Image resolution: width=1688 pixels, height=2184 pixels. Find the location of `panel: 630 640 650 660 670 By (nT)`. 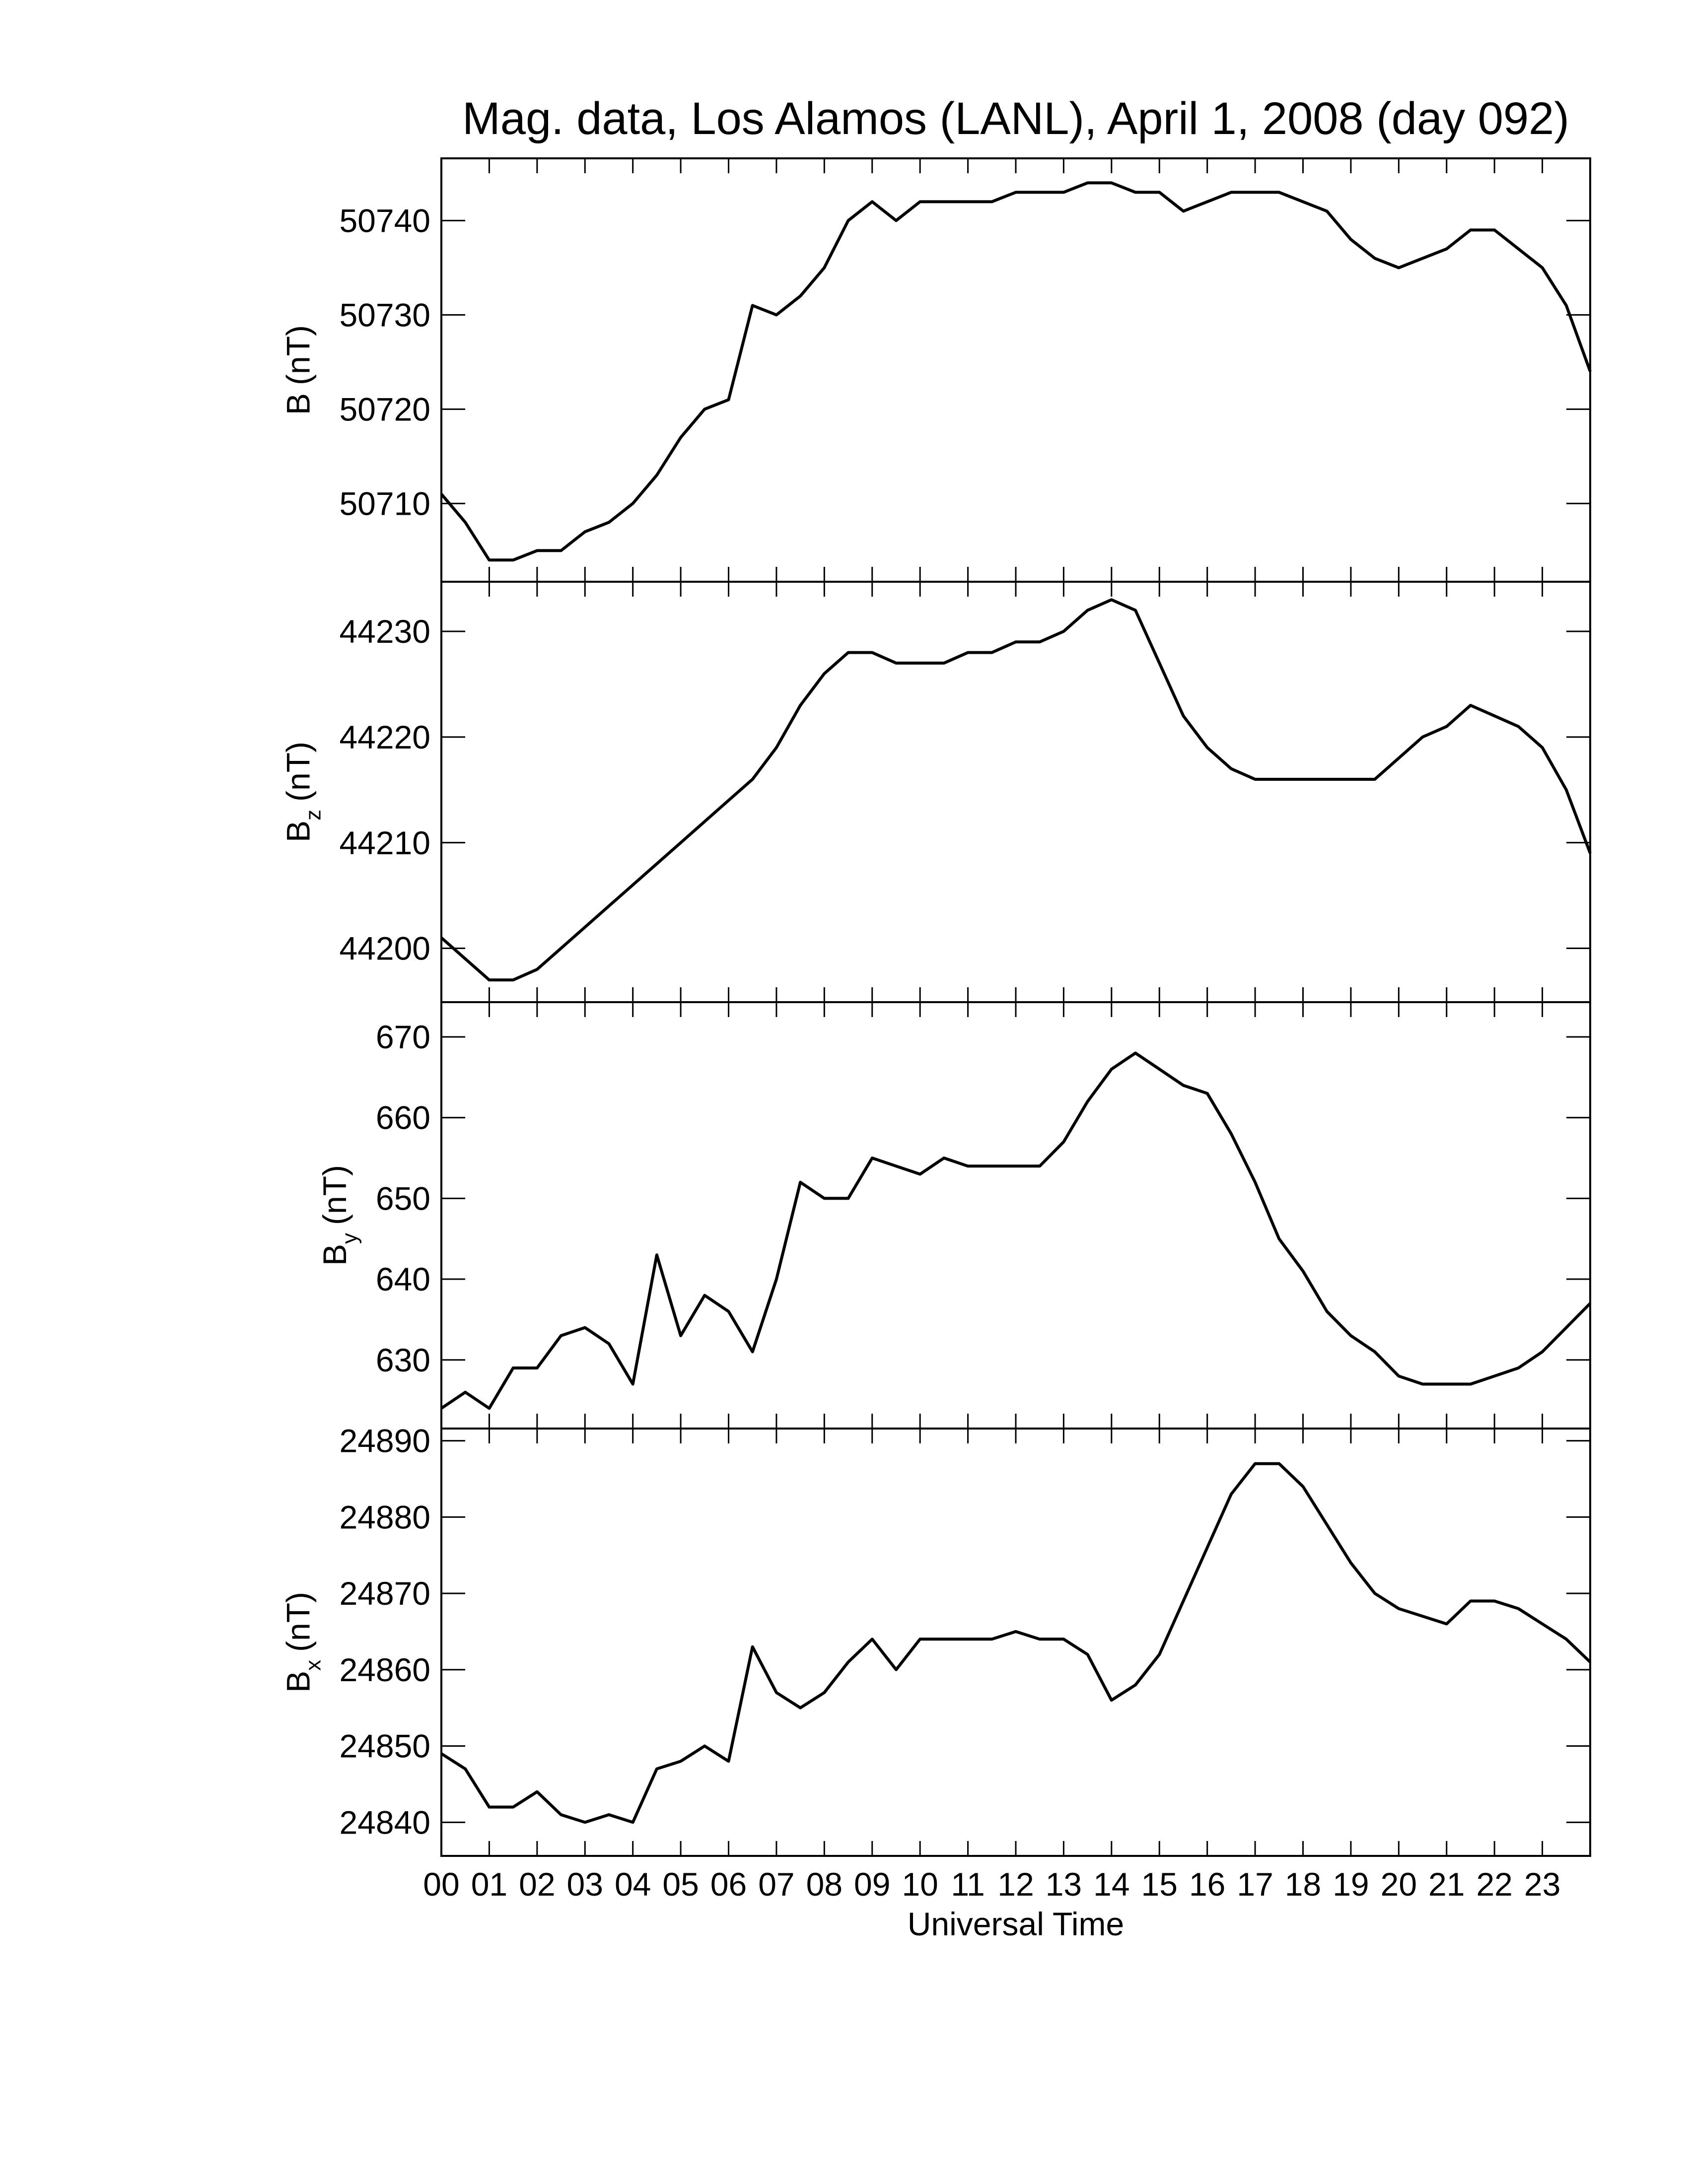

panel: 630 640 650 660 670 By (nT) is located at coordinates (954, 1215).